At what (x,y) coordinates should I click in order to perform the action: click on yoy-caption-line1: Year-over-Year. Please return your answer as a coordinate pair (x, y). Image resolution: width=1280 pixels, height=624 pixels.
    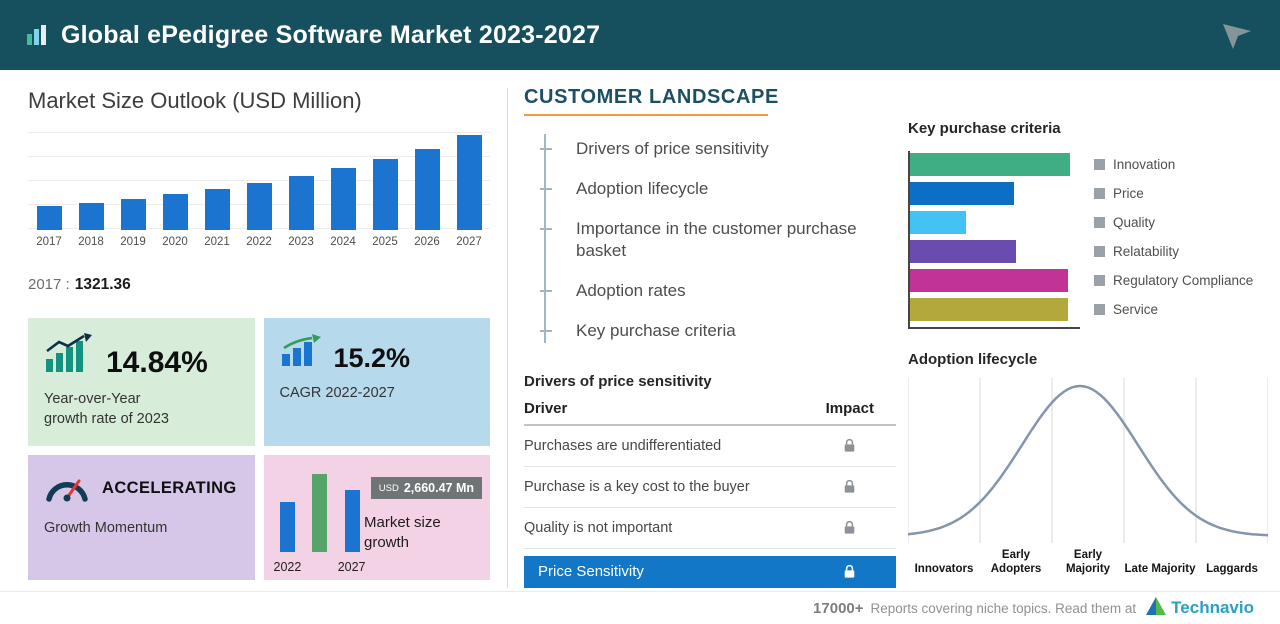
    Looking at the image, I should click on (92, 399).